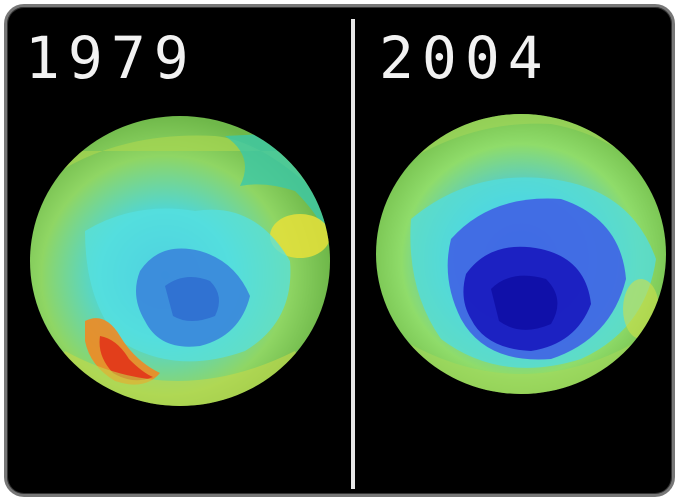  What do you see at coordinates (465, 58) in the screenshot?
I see `year-label-2004: 2004` at bounding box center [465, 58].